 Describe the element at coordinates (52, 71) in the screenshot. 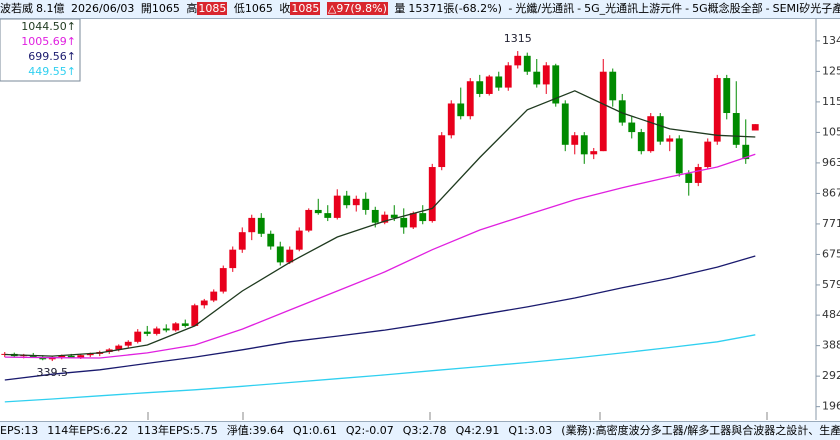

I see `legend-entry: 449.55↑` at that location.